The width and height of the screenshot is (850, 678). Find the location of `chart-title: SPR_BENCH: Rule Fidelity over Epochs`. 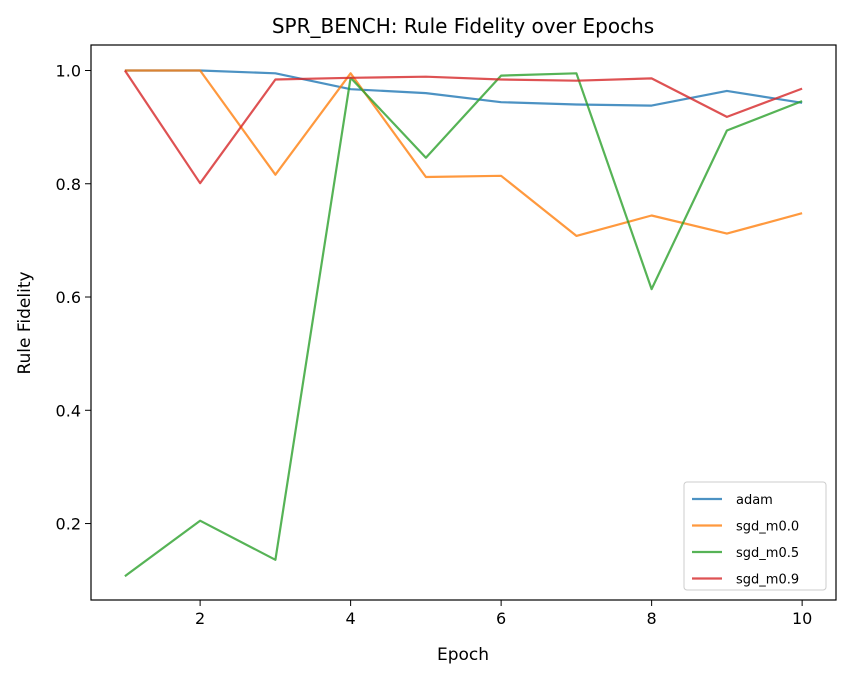

chart-title: SPR_BENCH: Rule Fidelity over Epochs is located at coordinates (463, 26).